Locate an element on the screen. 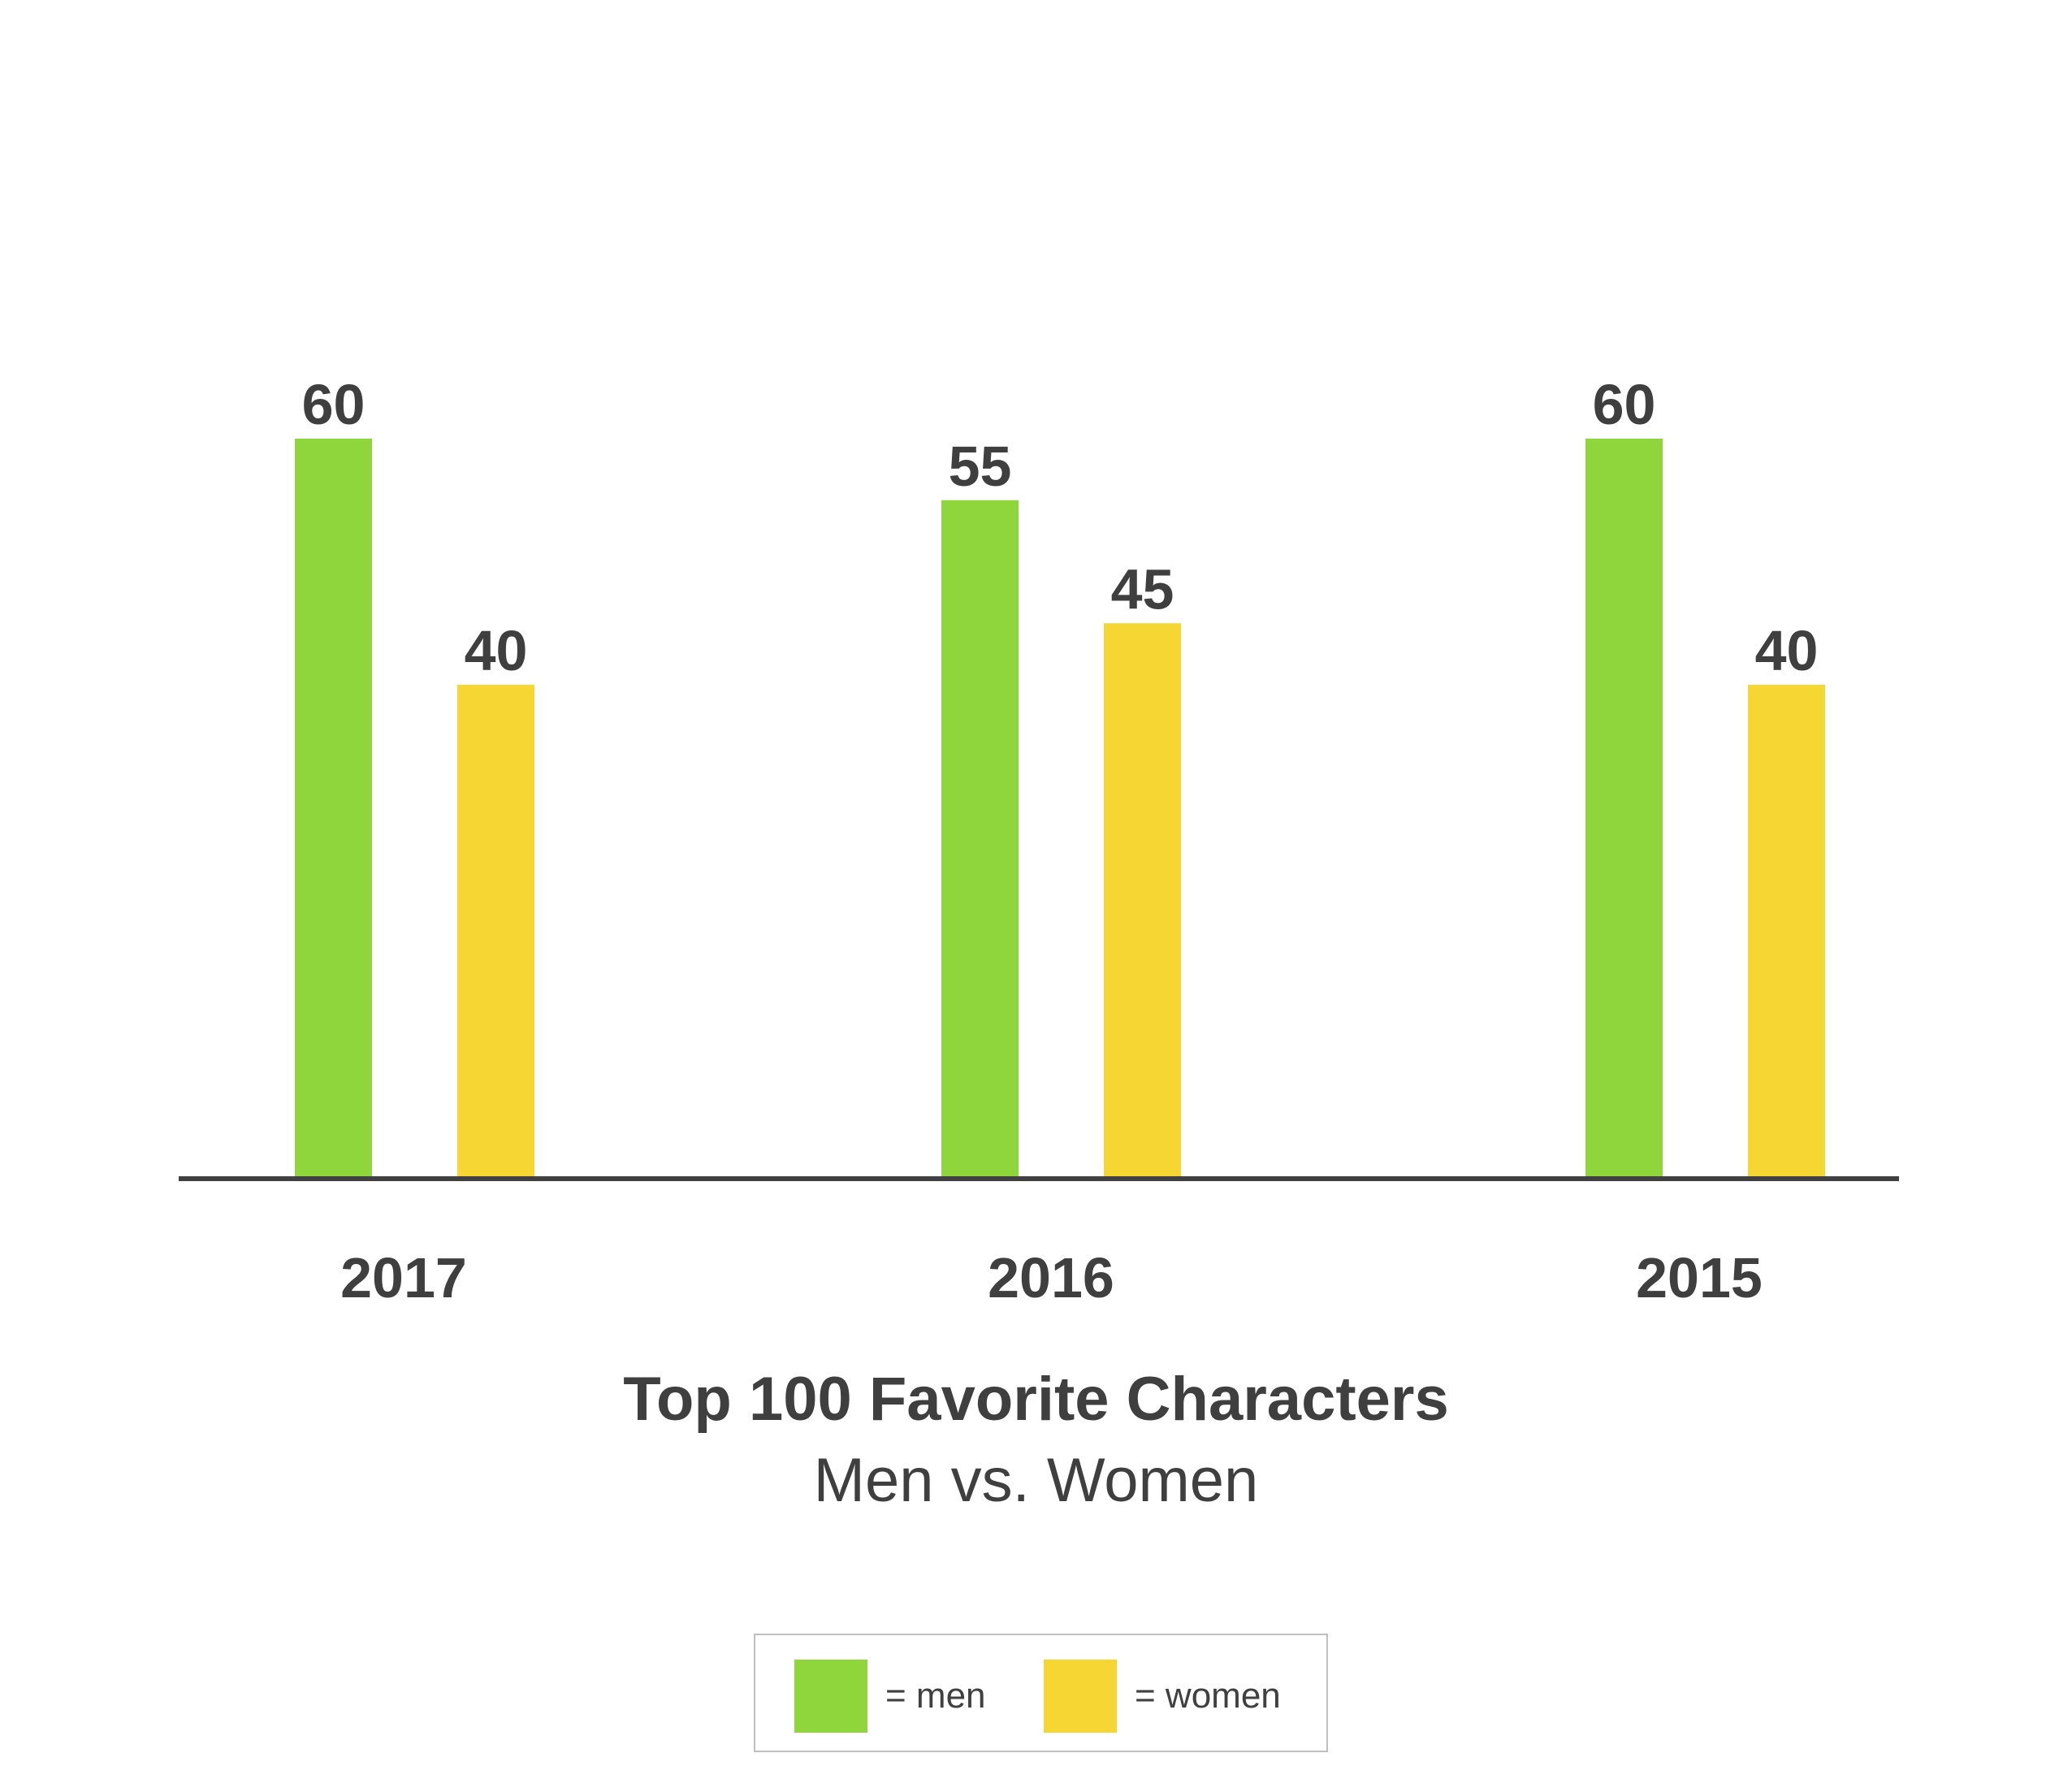  chart-title: Top 100 Favorite Characters is located at coordinates (1036, 1399).